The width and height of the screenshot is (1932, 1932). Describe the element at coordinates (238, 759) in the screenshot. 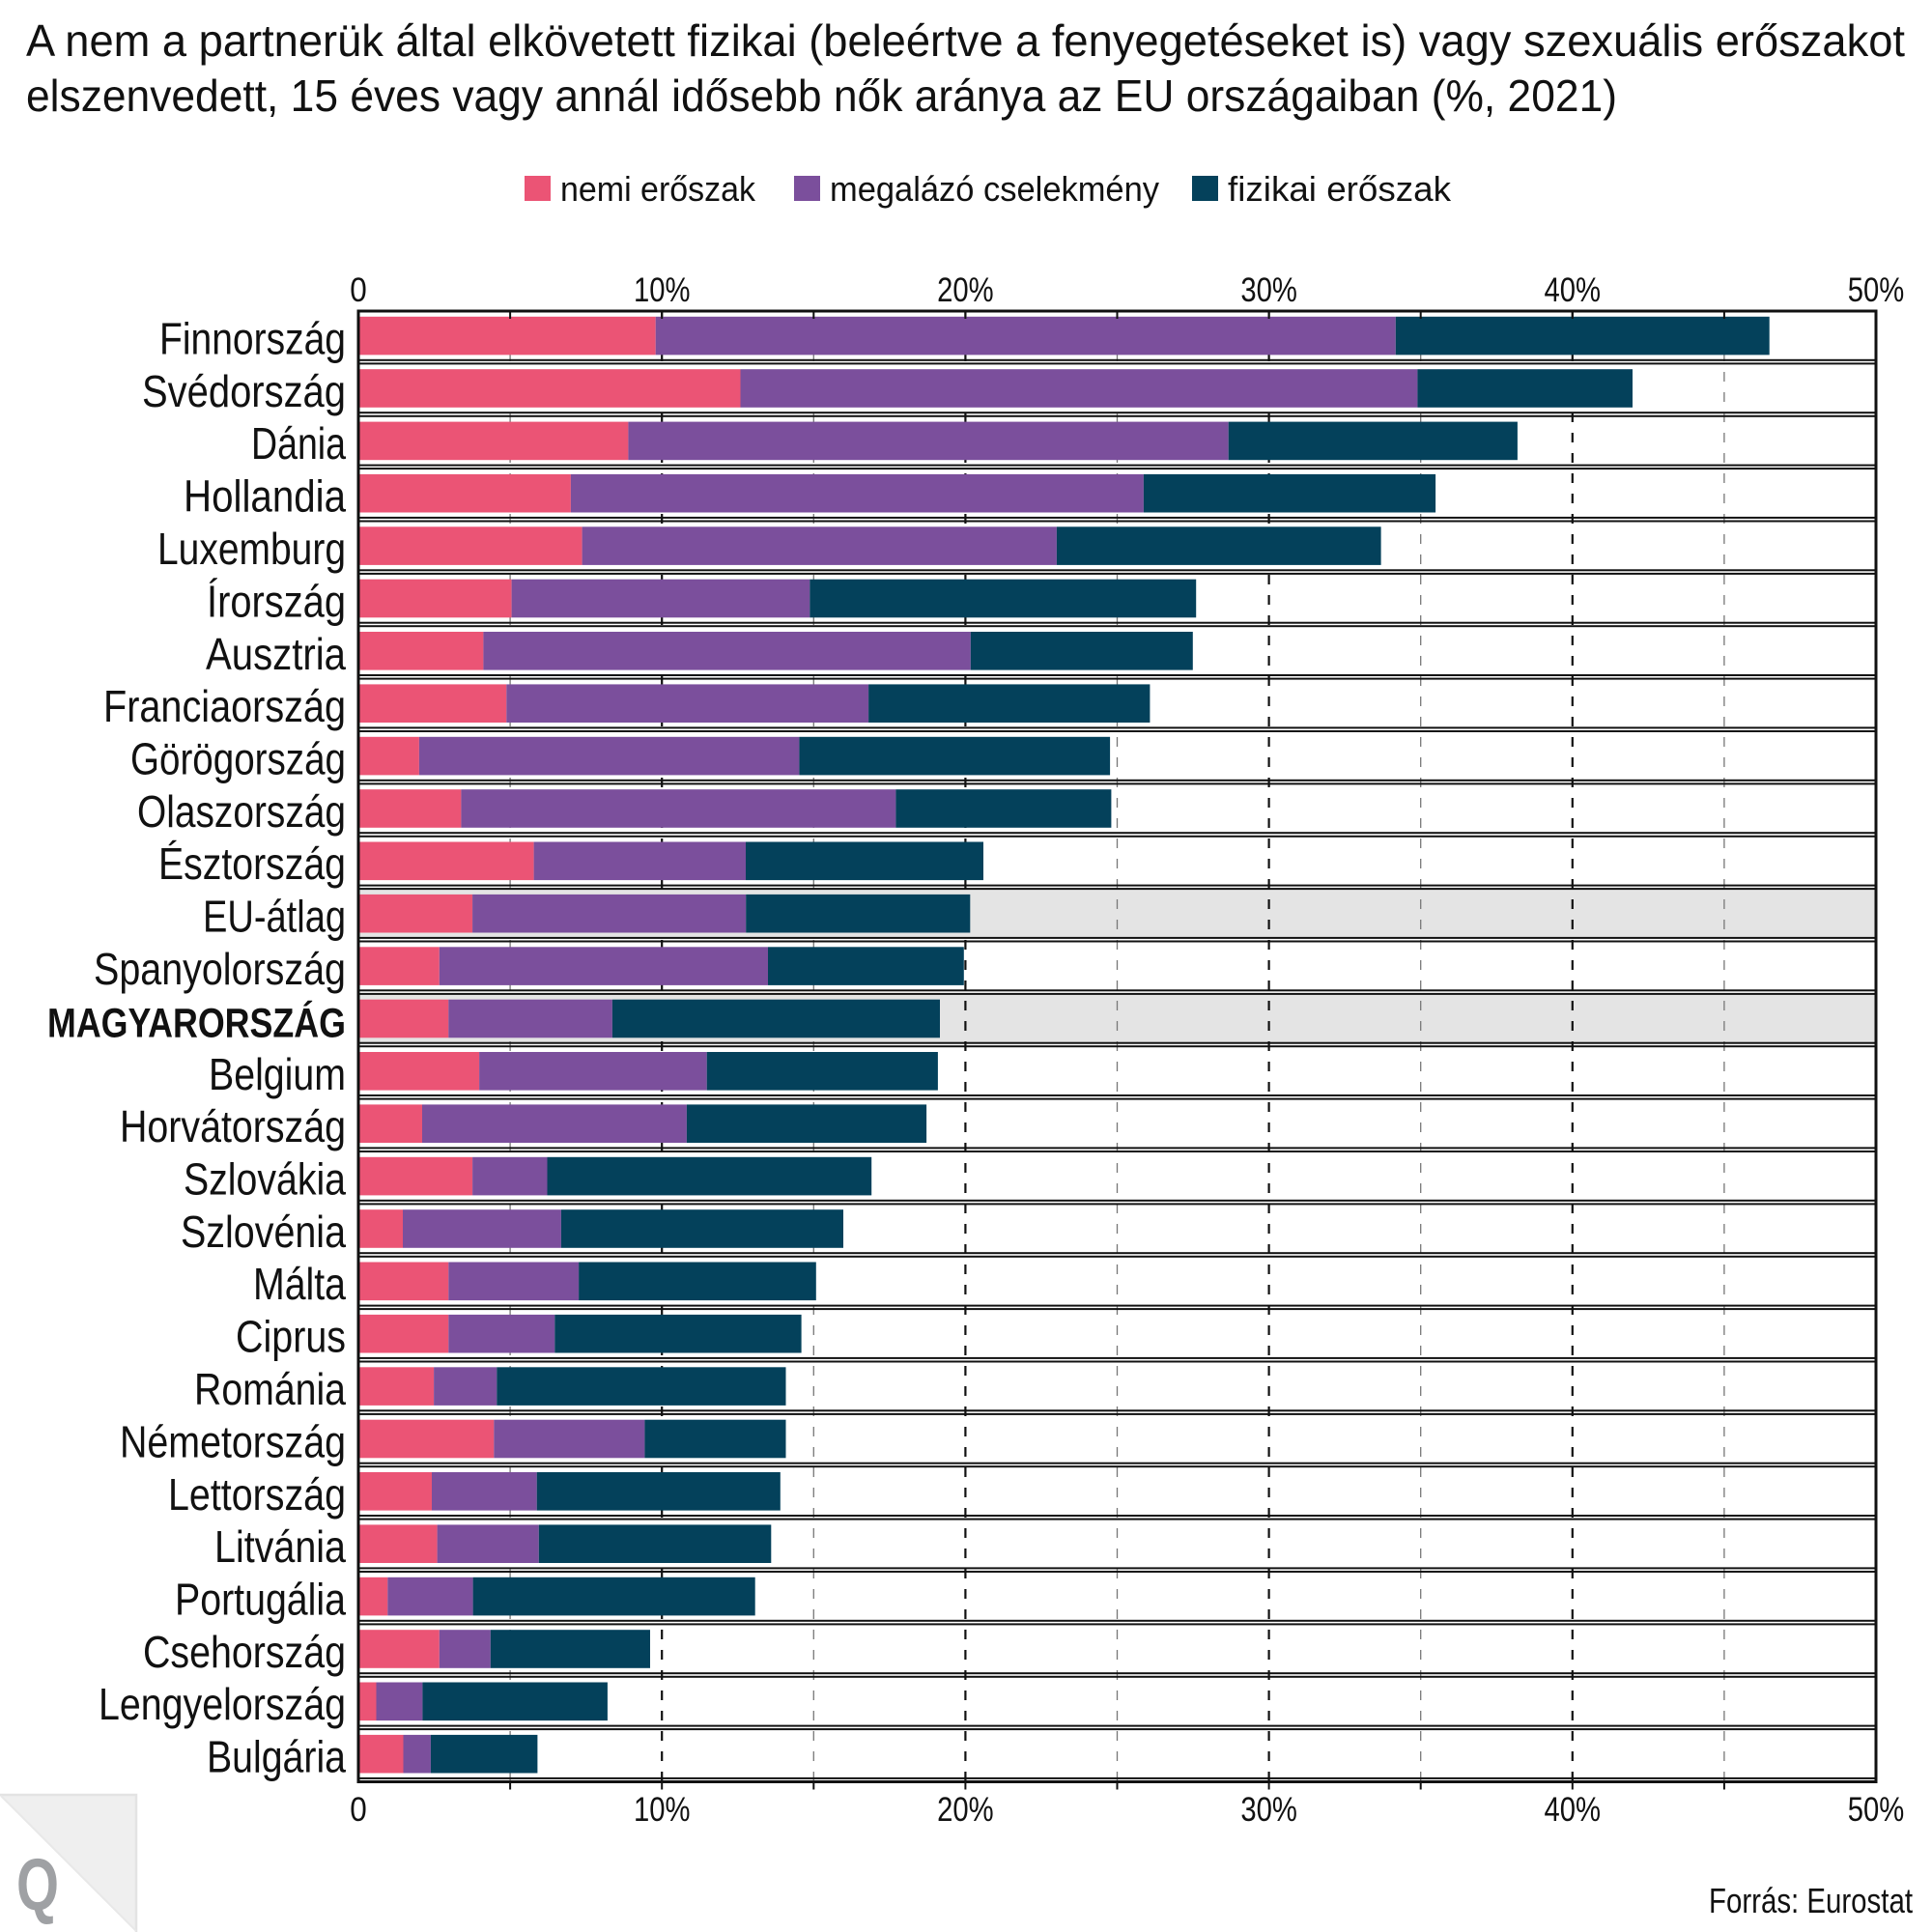

I see `svg-text: Görögország` at that location.